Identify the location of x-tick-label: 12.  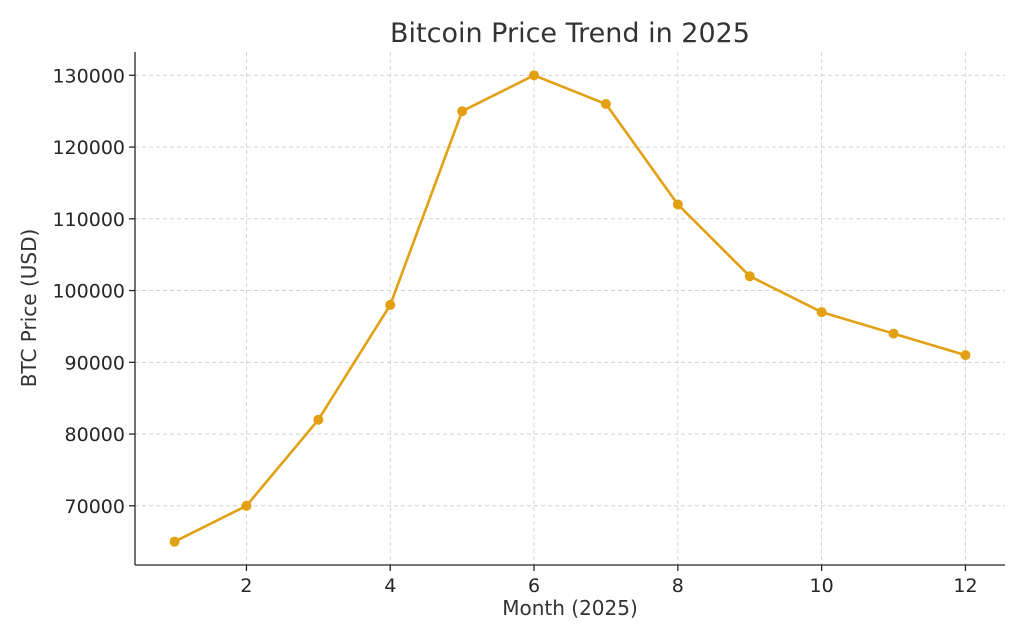
(965, 586).